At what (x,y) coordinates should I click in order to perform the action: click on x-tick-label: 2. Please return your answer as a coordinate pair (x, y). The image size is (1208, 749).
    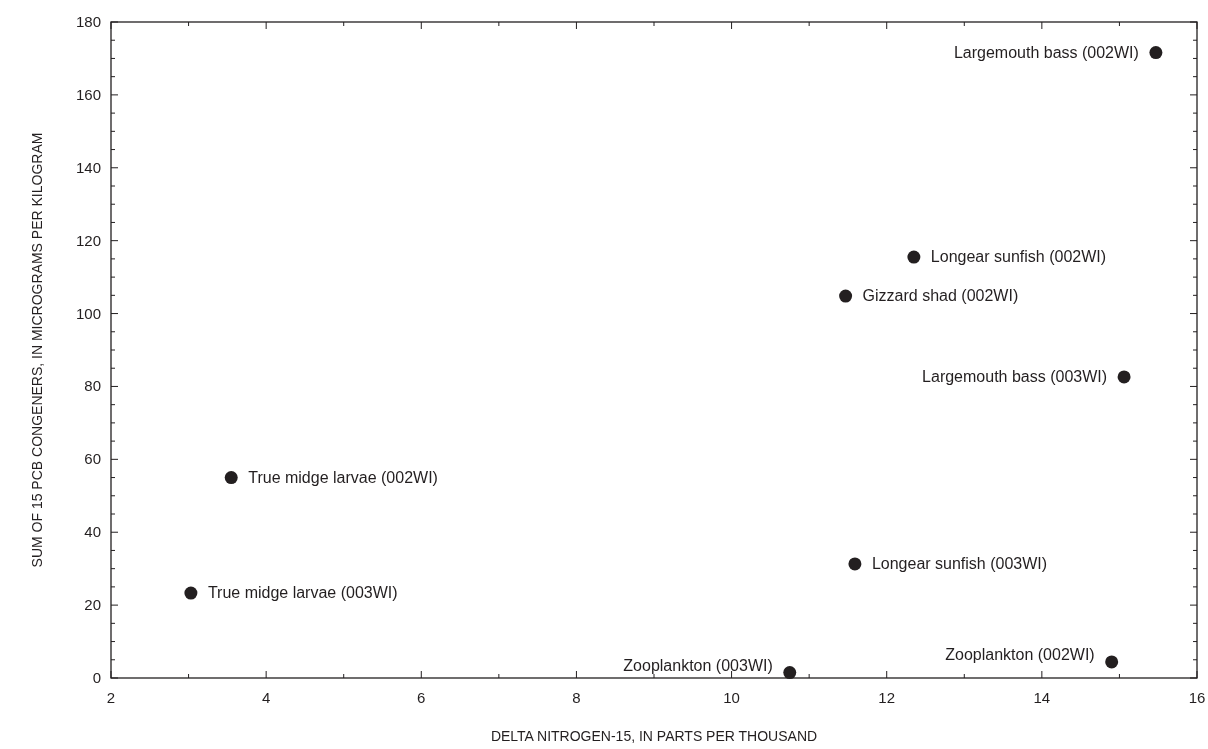
    Looking at the image, I should click on (111, 697).